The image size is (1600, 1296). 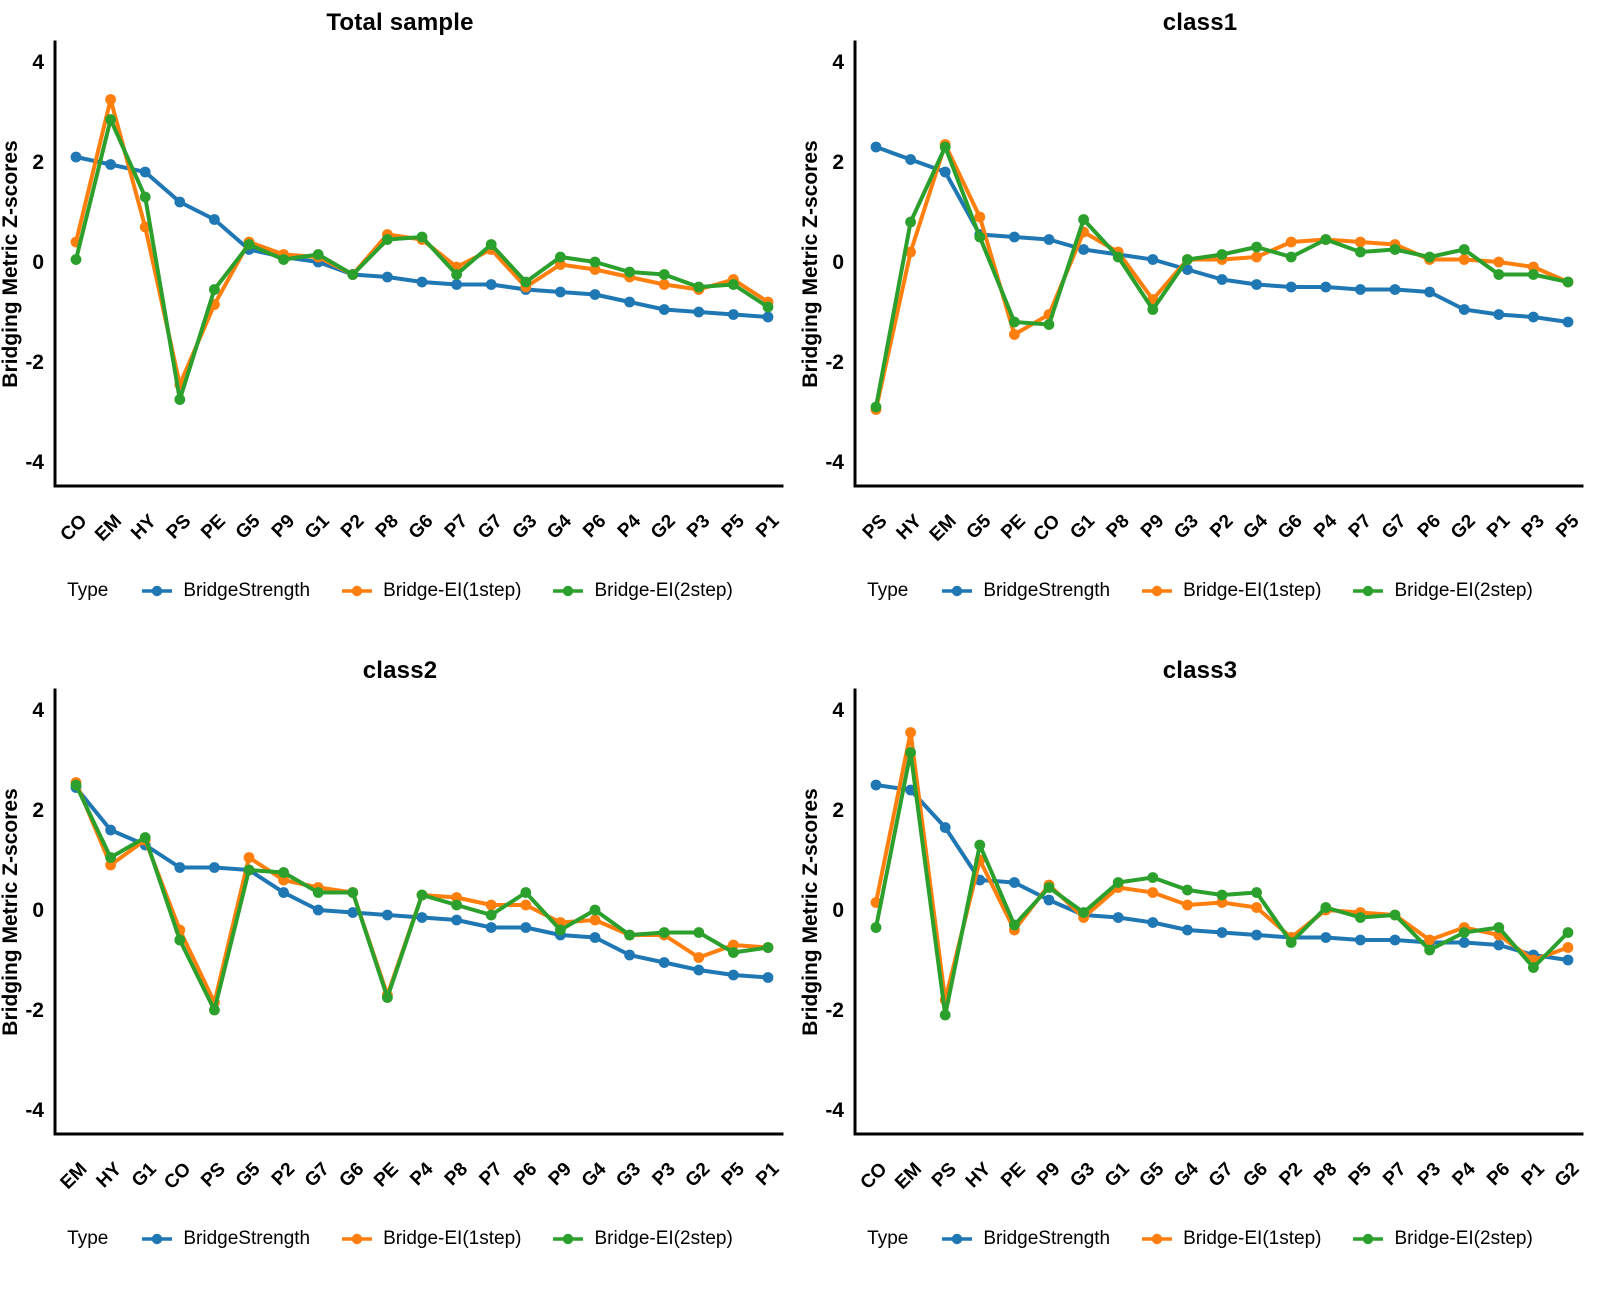 I want to click on panel-title: Total sample, so click(x=400, y=22).